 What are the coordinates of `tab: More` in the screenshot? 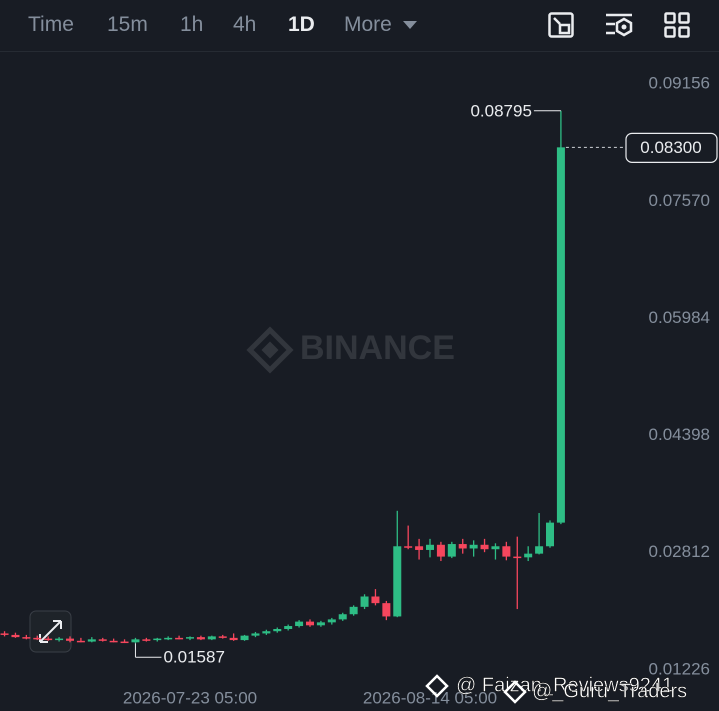 It's located at (368, 24).